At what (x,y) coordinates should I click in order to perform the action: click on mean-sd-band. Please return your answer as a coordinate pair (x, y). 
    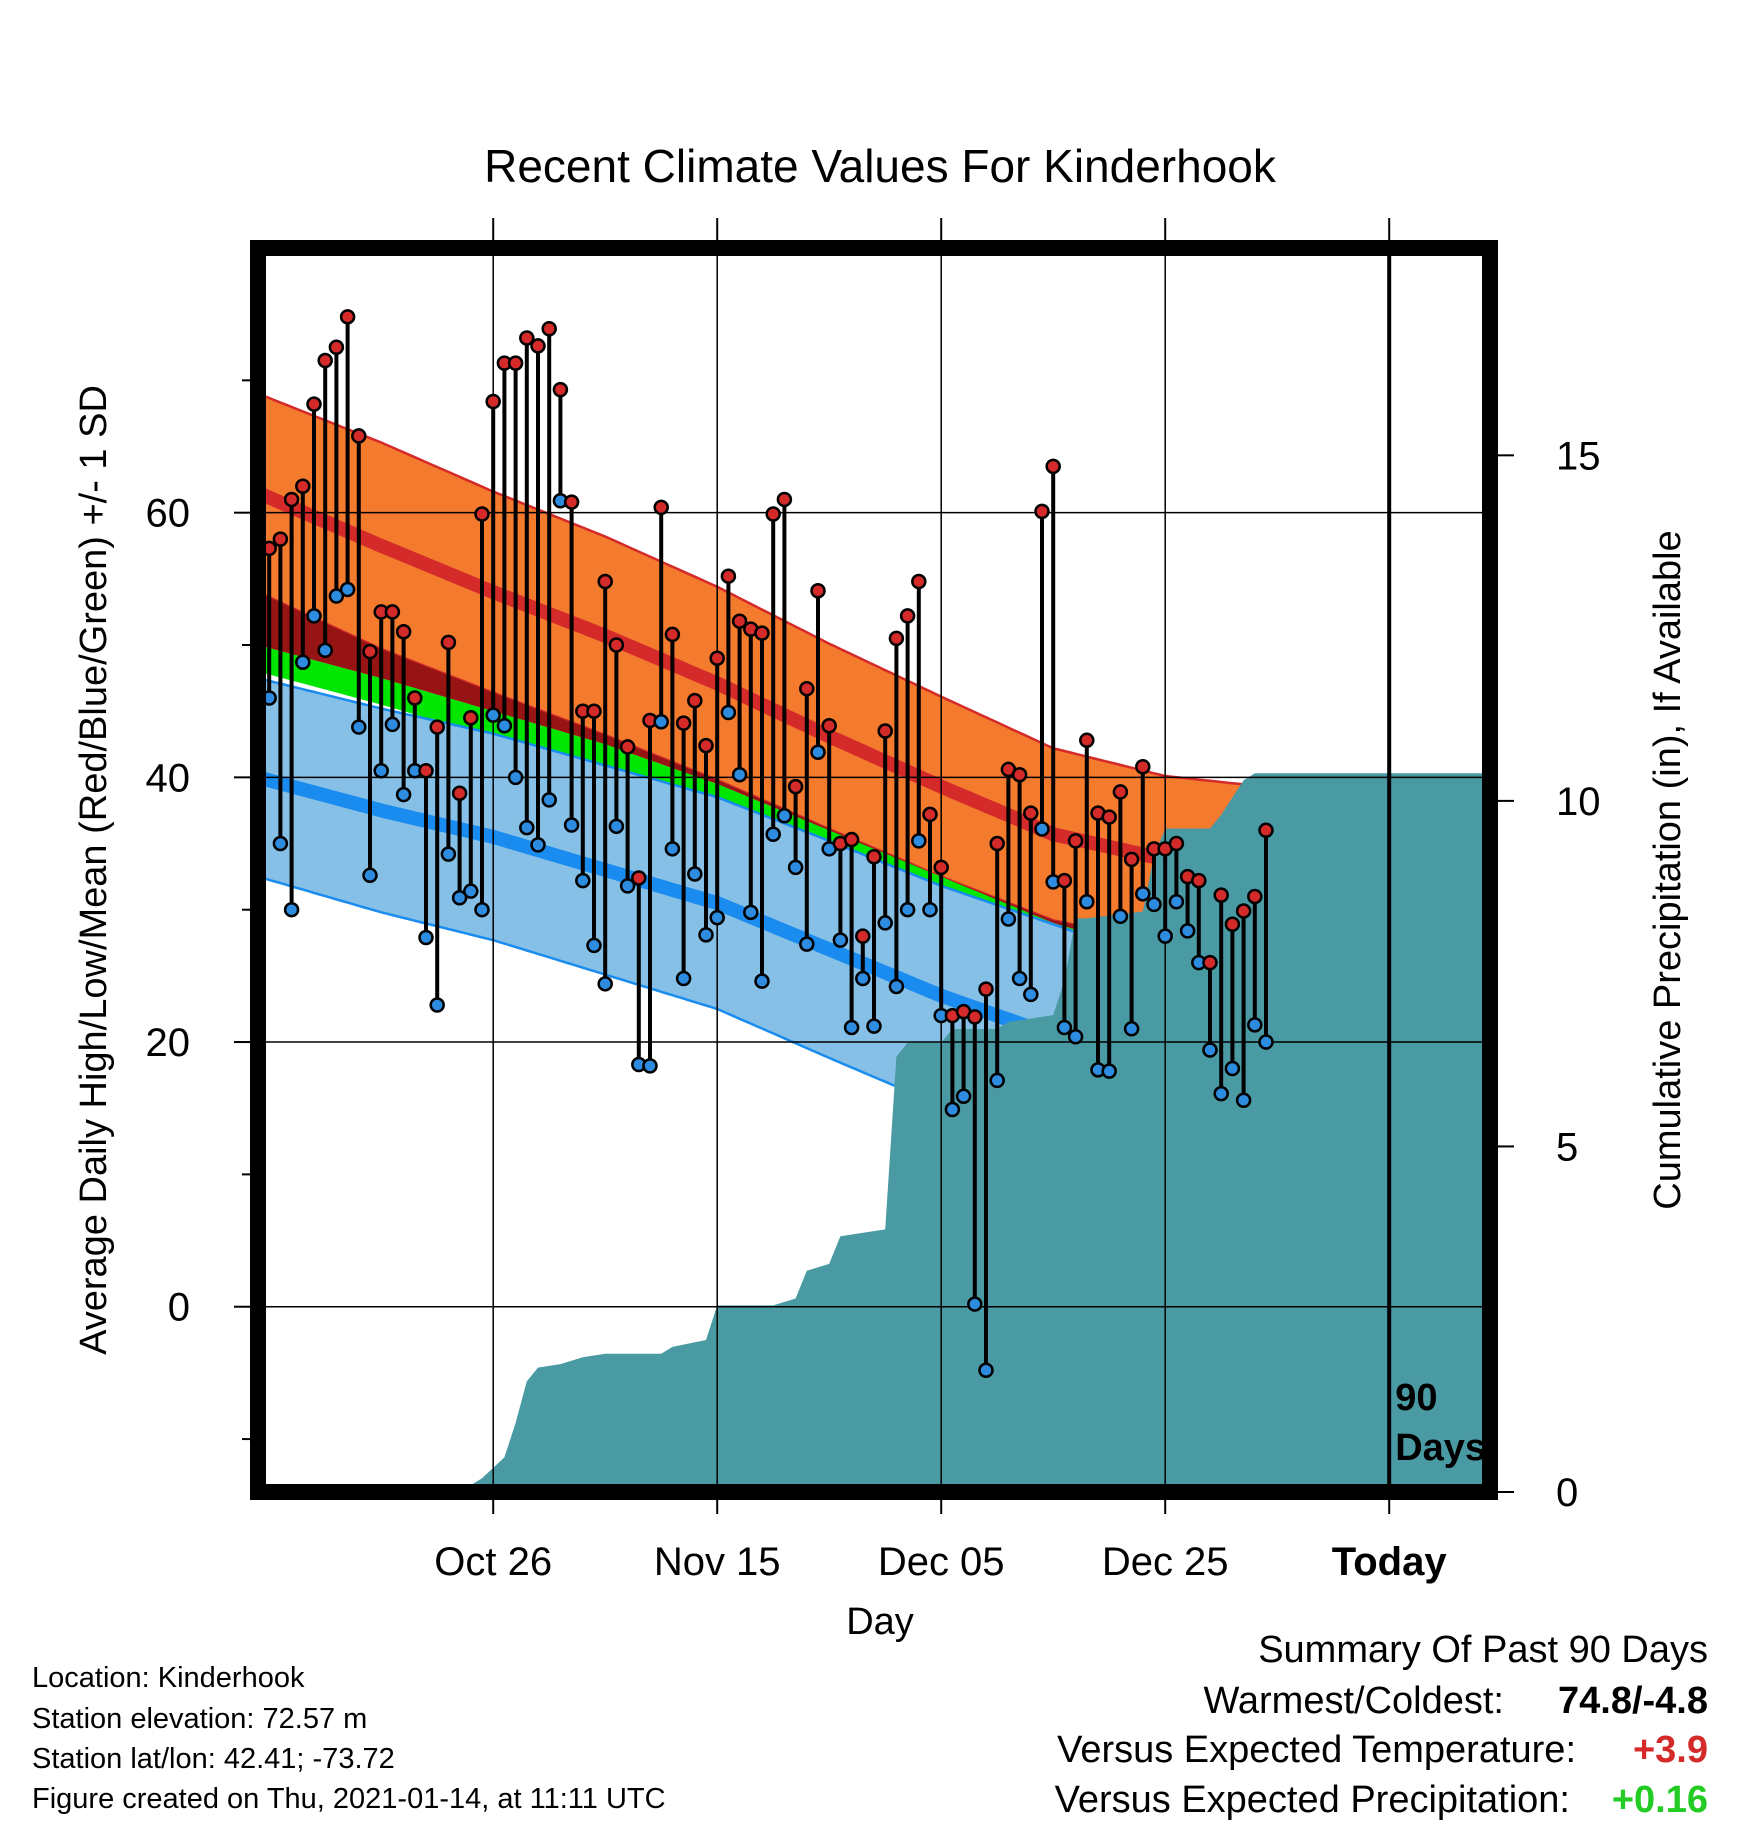
    Looking at the image, I should click on (874, 830).